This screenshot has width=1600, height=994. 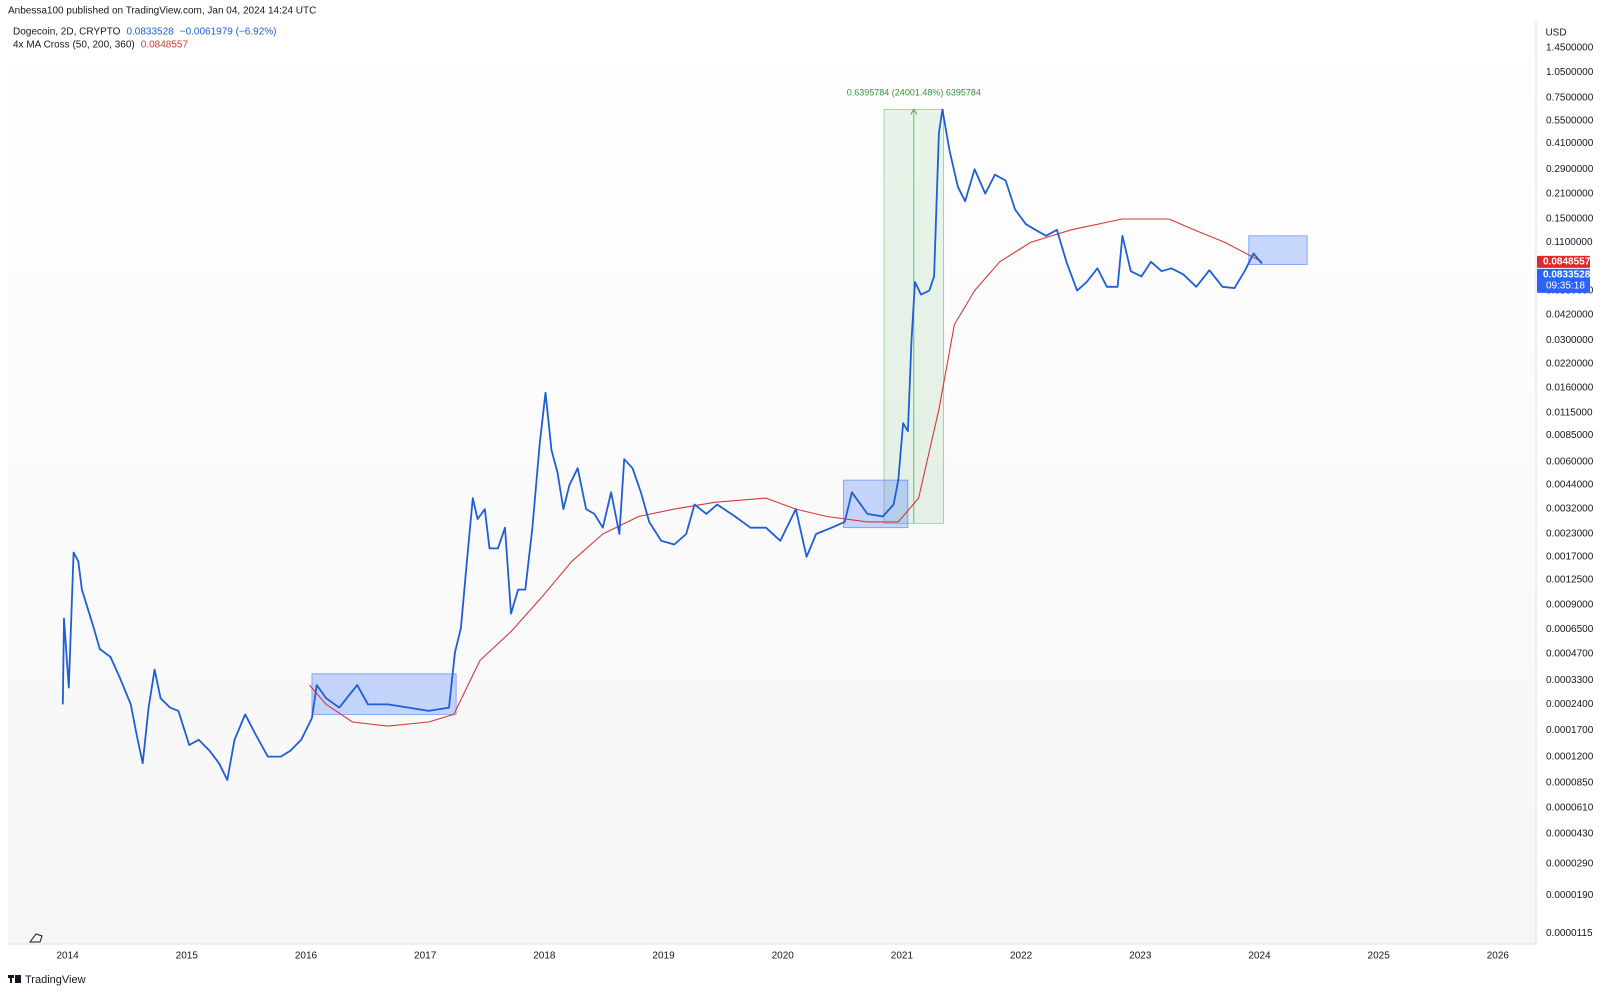 I want to click on y-tick-label: 1.4500000, so click(x=1570, y=48).